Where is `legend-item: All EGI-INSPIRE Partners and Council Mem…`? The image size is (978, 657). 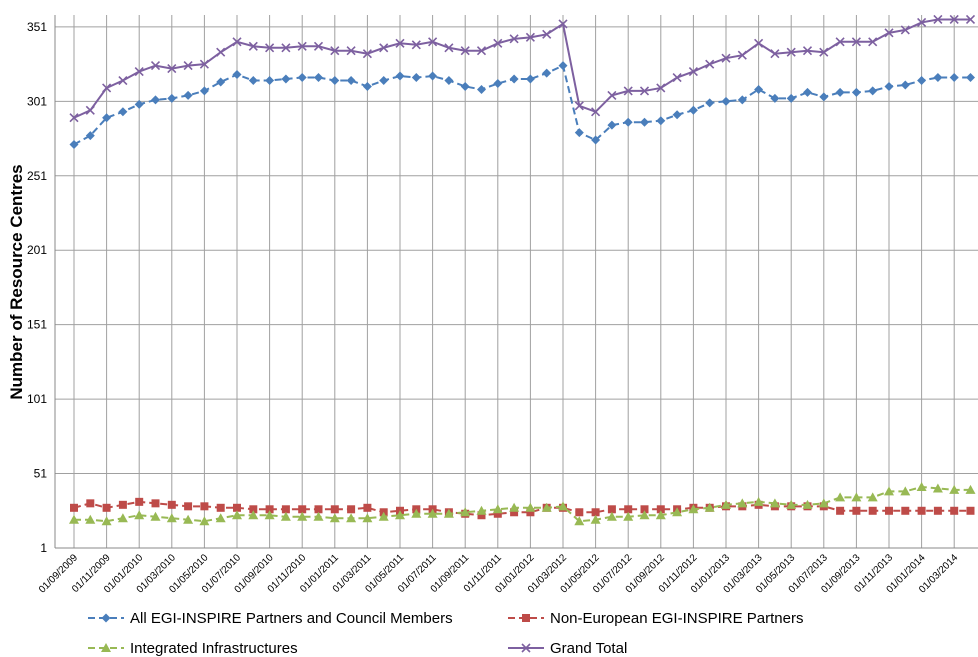
legend-item: All EGI-INSPIRE Partners and Council Mem… is located at coordinates (270, 618).